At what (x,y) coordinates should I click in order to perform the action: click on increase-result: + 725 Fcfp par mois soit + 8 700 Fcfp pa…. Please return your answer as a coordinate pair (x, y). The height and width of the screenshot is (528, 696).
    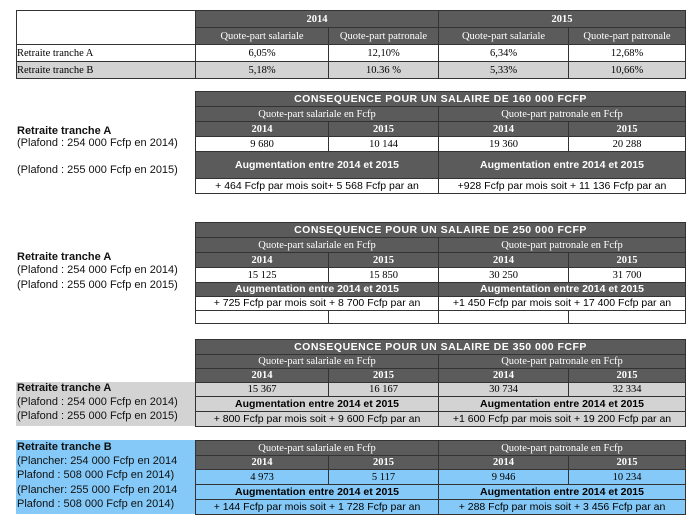
    Looking at the image, I should click on (317, 303).